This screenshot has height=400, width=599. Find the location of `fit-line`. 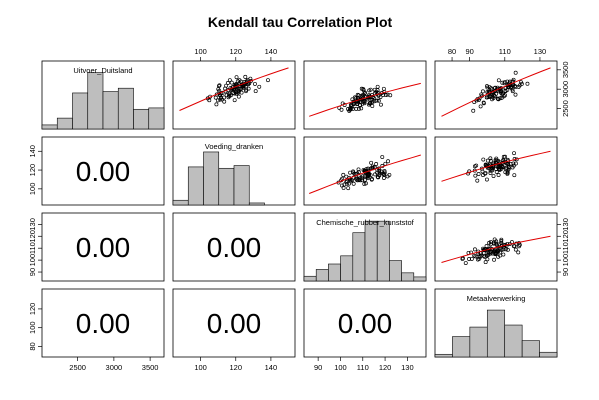

fit-line is located at coordinates (234, 89).